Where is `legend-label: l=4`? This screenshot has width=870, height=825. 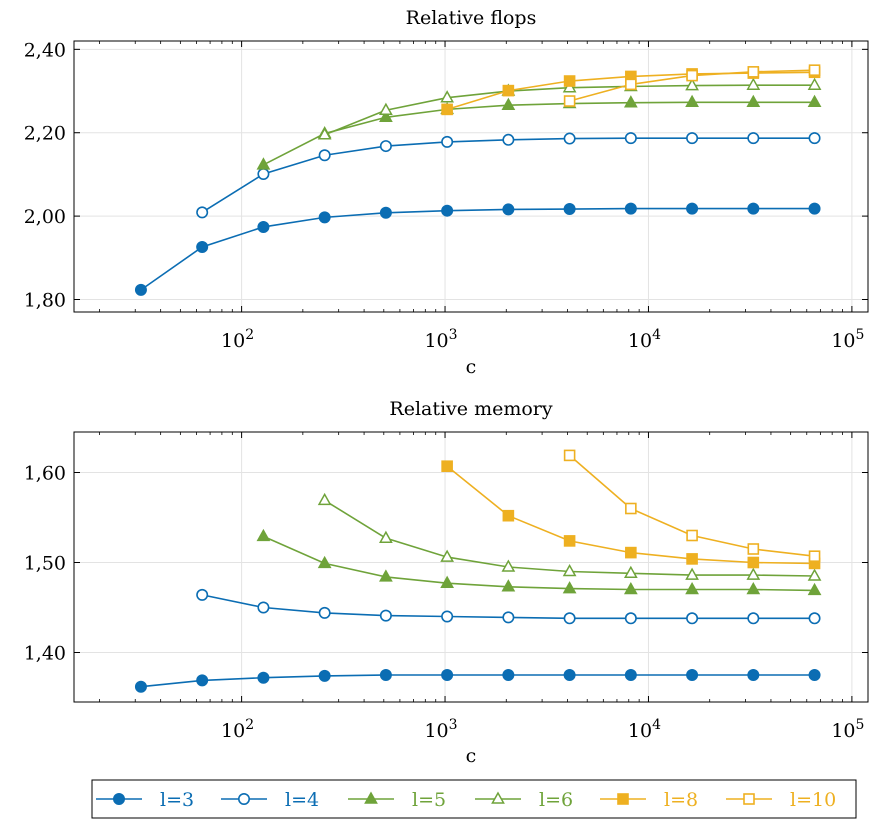 legend-label: l=4 is located at coordinates (302, 800).